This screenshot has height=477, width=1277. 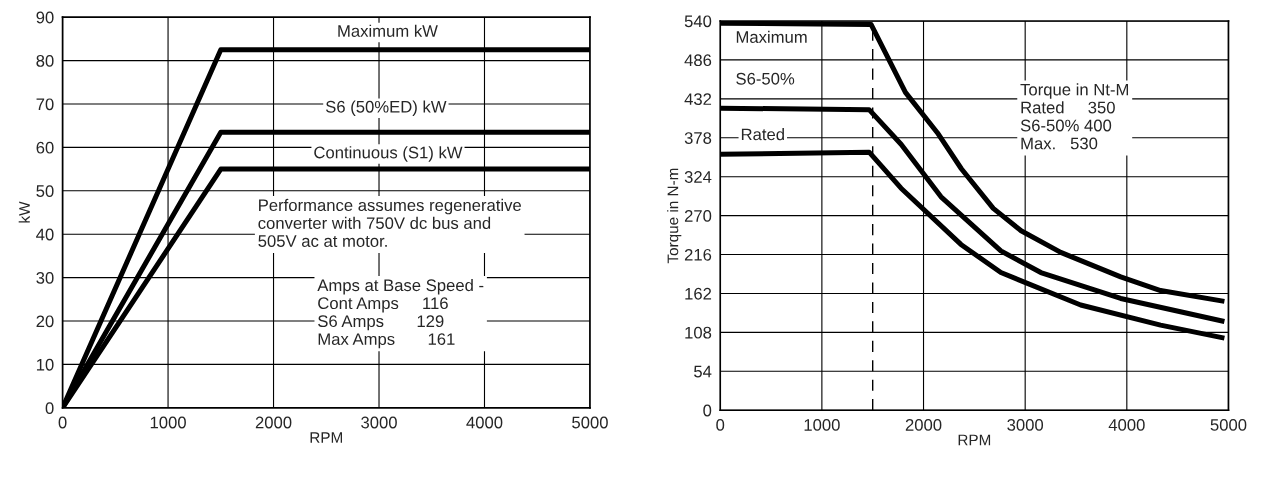 I want to click on y-axis-title: kW, so click(x=24, y=212).